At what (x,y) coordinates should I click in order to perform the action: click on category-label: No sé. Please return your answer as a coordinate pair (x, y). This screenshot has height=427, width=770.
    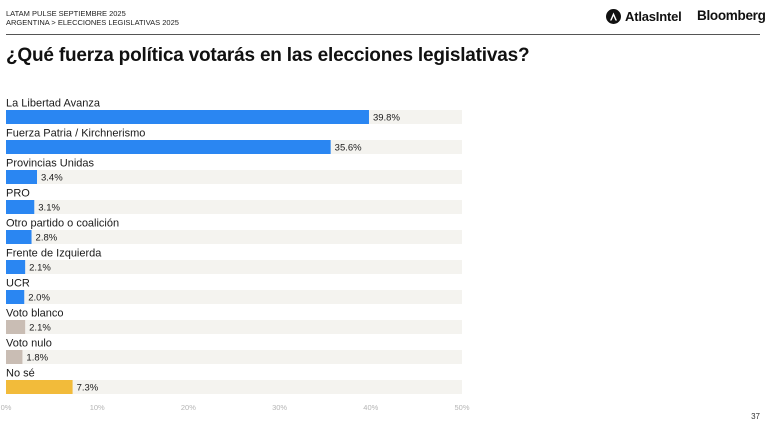
    Looking at the image, I should click on (20, 374).